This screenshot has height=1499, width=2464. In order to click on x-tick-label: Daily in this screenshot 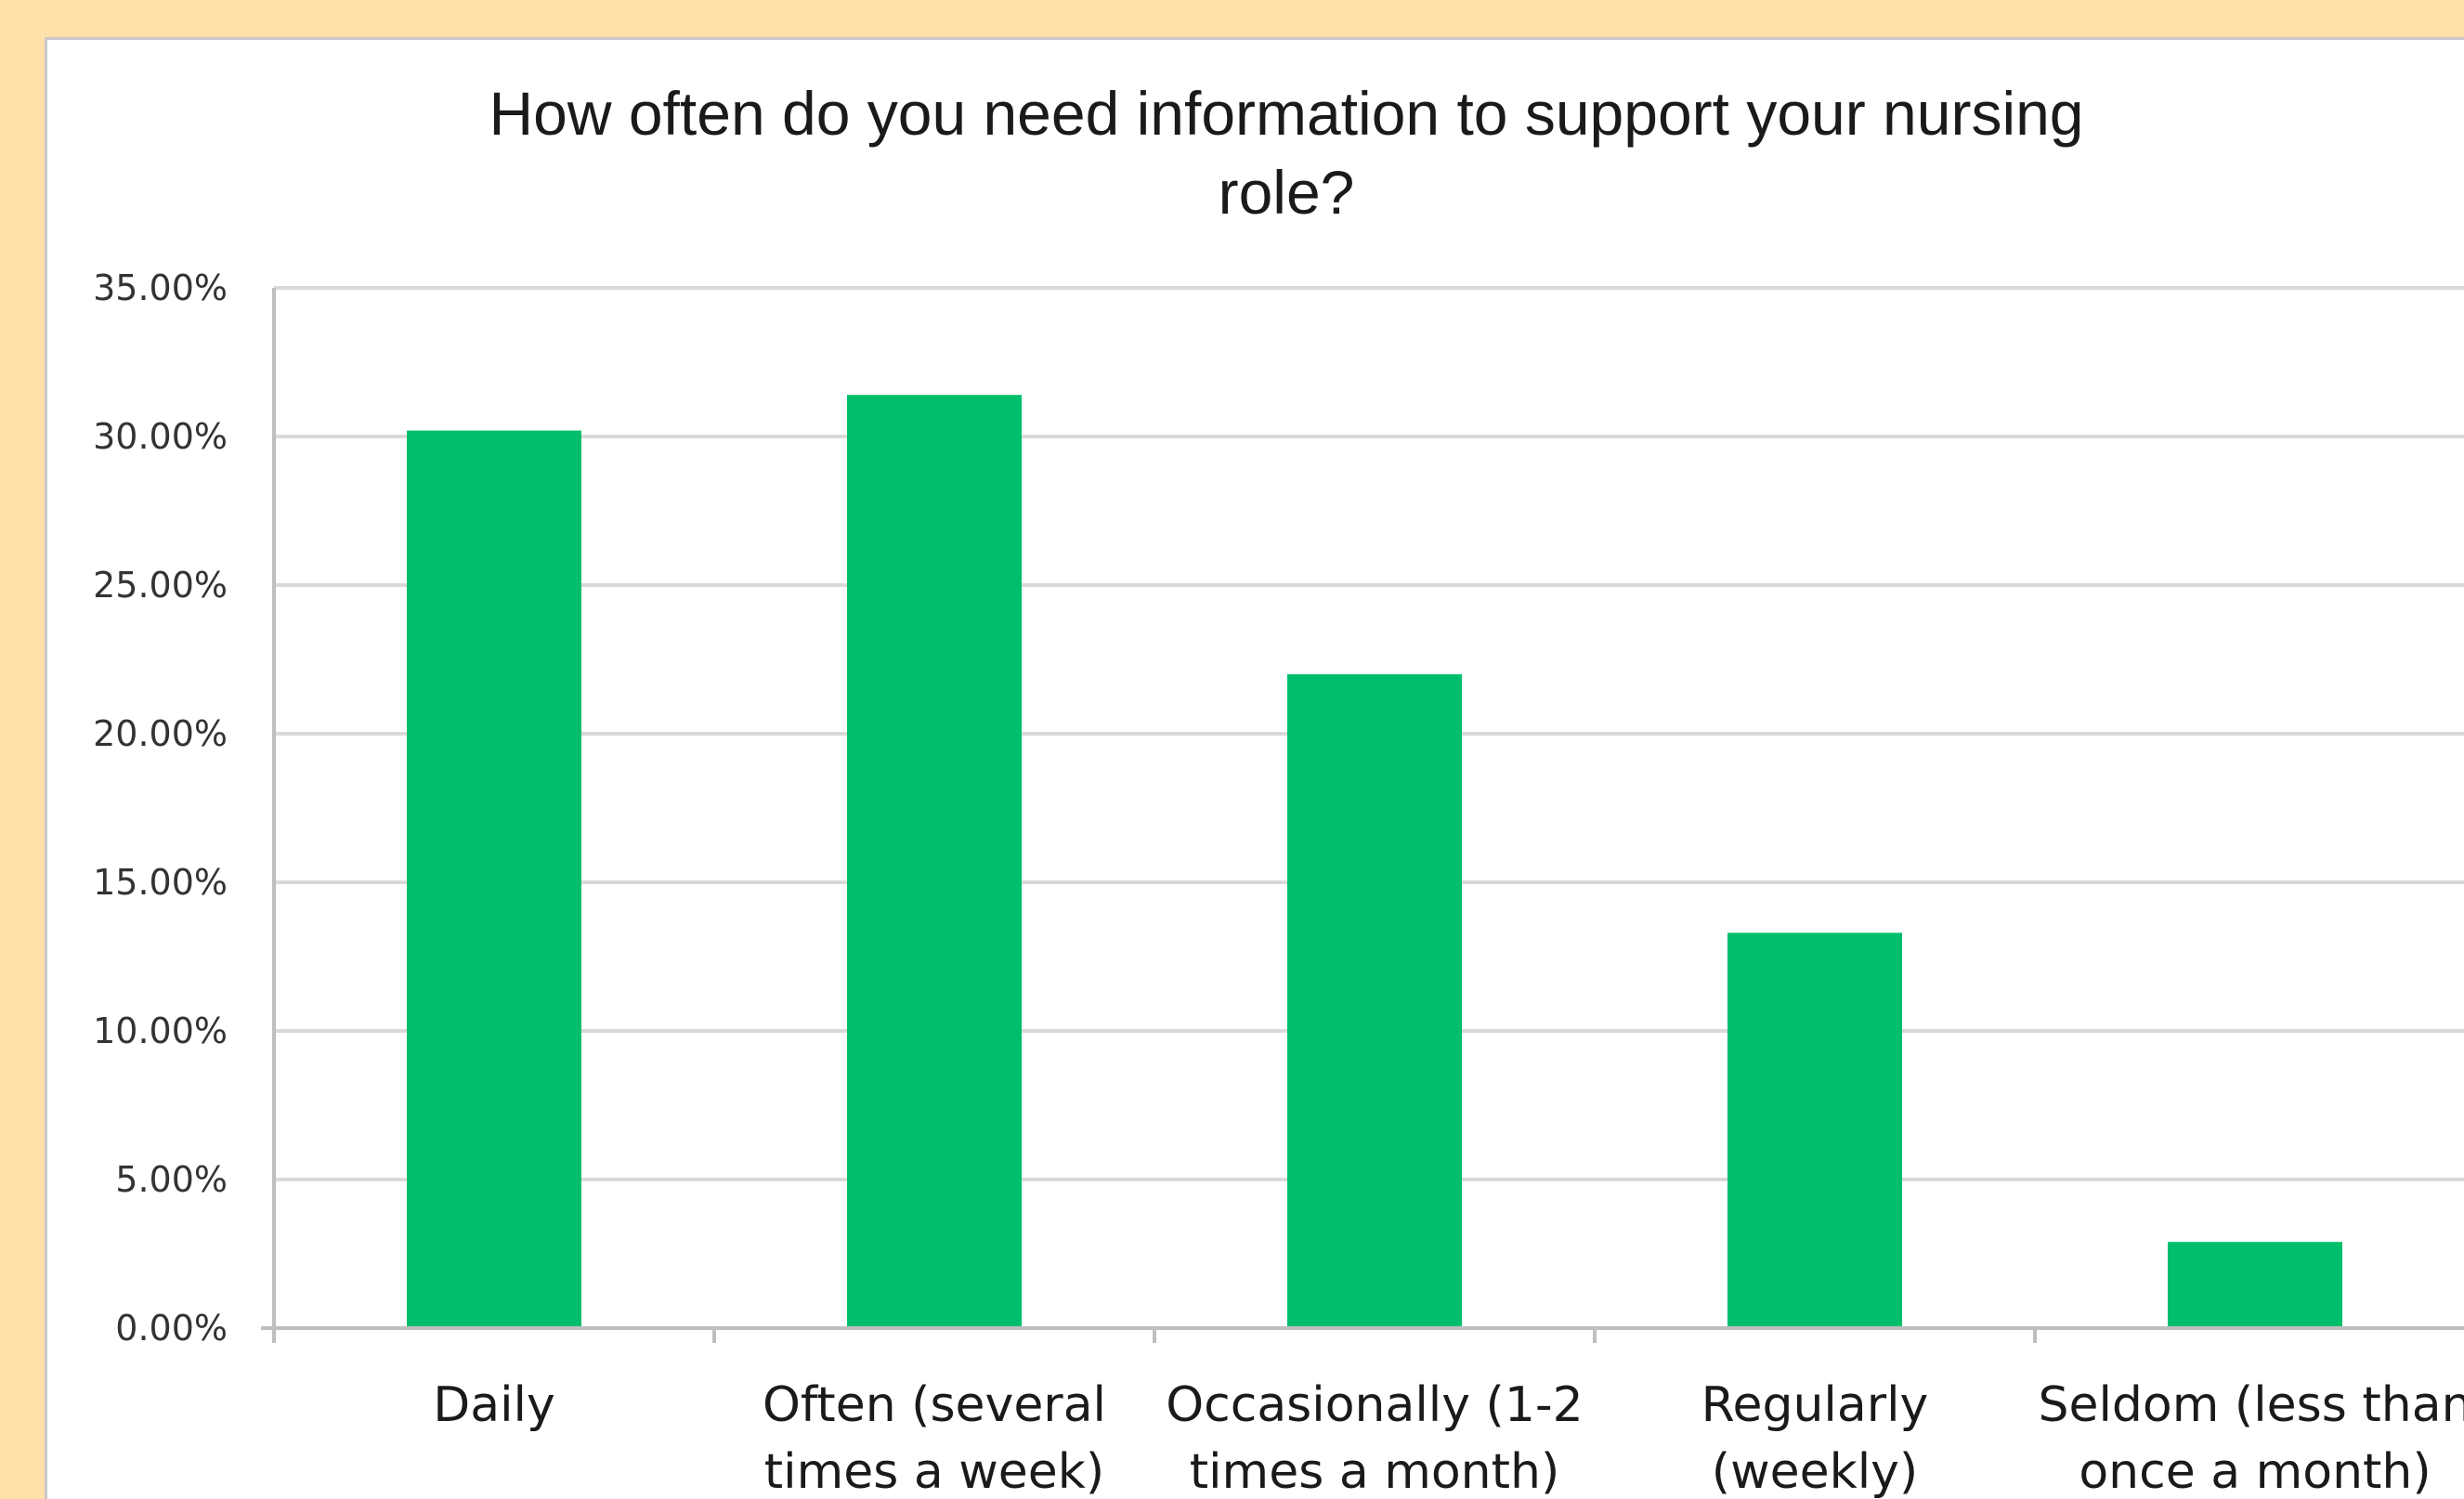, I will do `click(494, 1405)`.